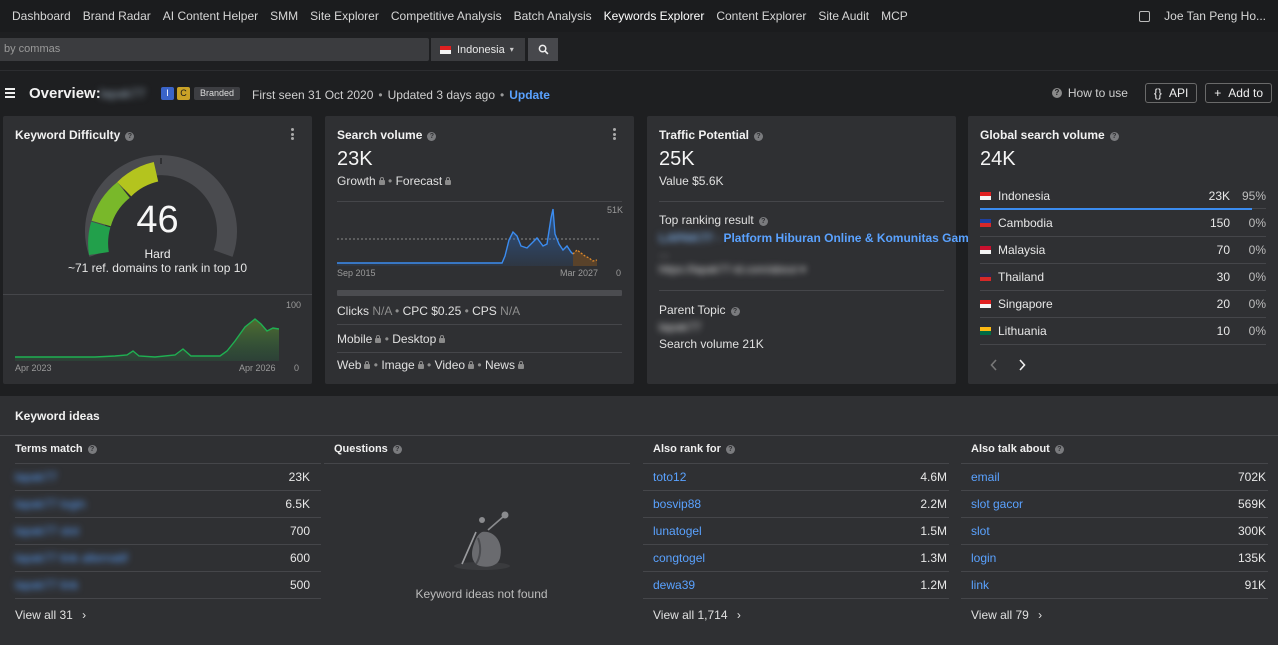  What do you see at coordinates (552, 16) in the screenshot?
I see `nav-batch-analysis: Batch Analysis` at bounding box center [552, 16].